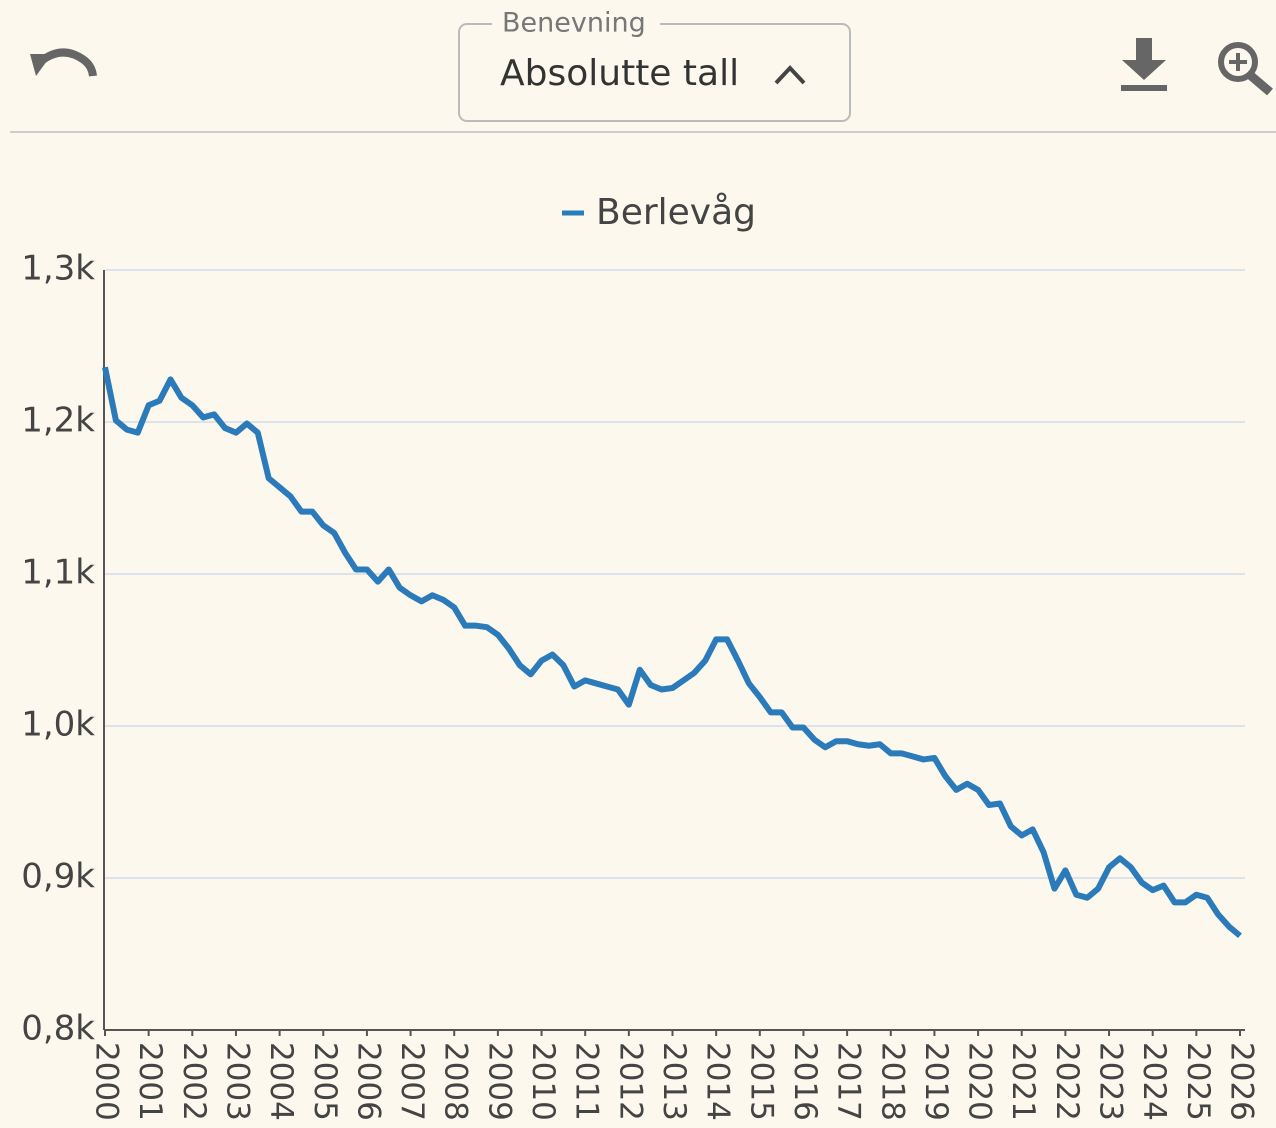  I want to click on x-tick-label: 2024, so click(1154, 1081).